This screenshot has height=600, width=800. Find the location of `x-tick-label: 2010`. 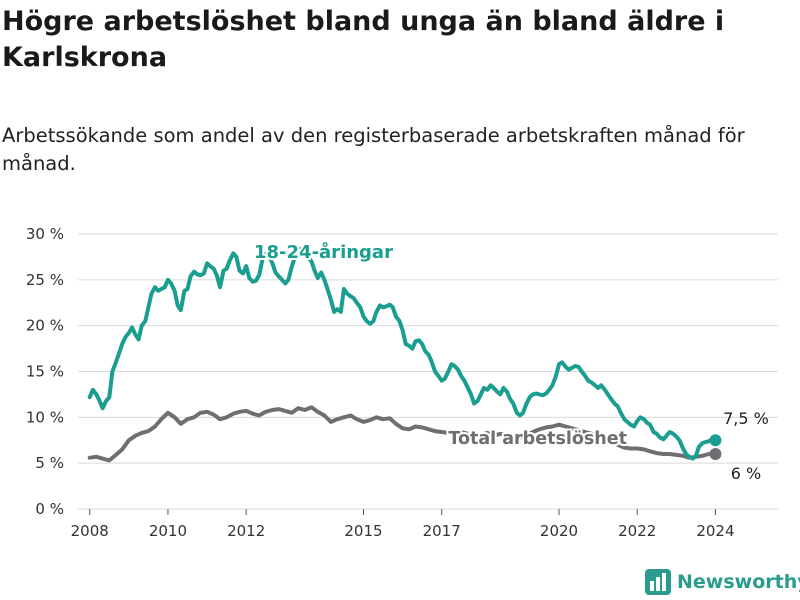

x-tick-label: 2010 is located at coordinates (168, 531).